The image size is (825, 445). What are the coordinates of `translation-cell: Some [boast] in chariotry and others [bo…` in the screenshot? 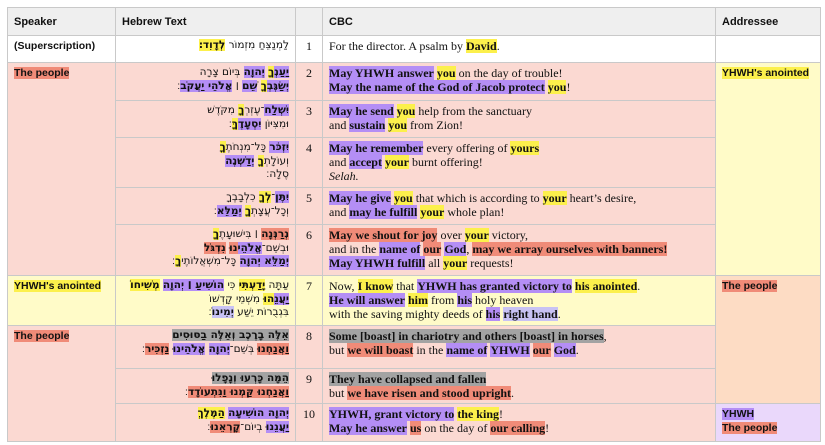 It's located at (519, 347).